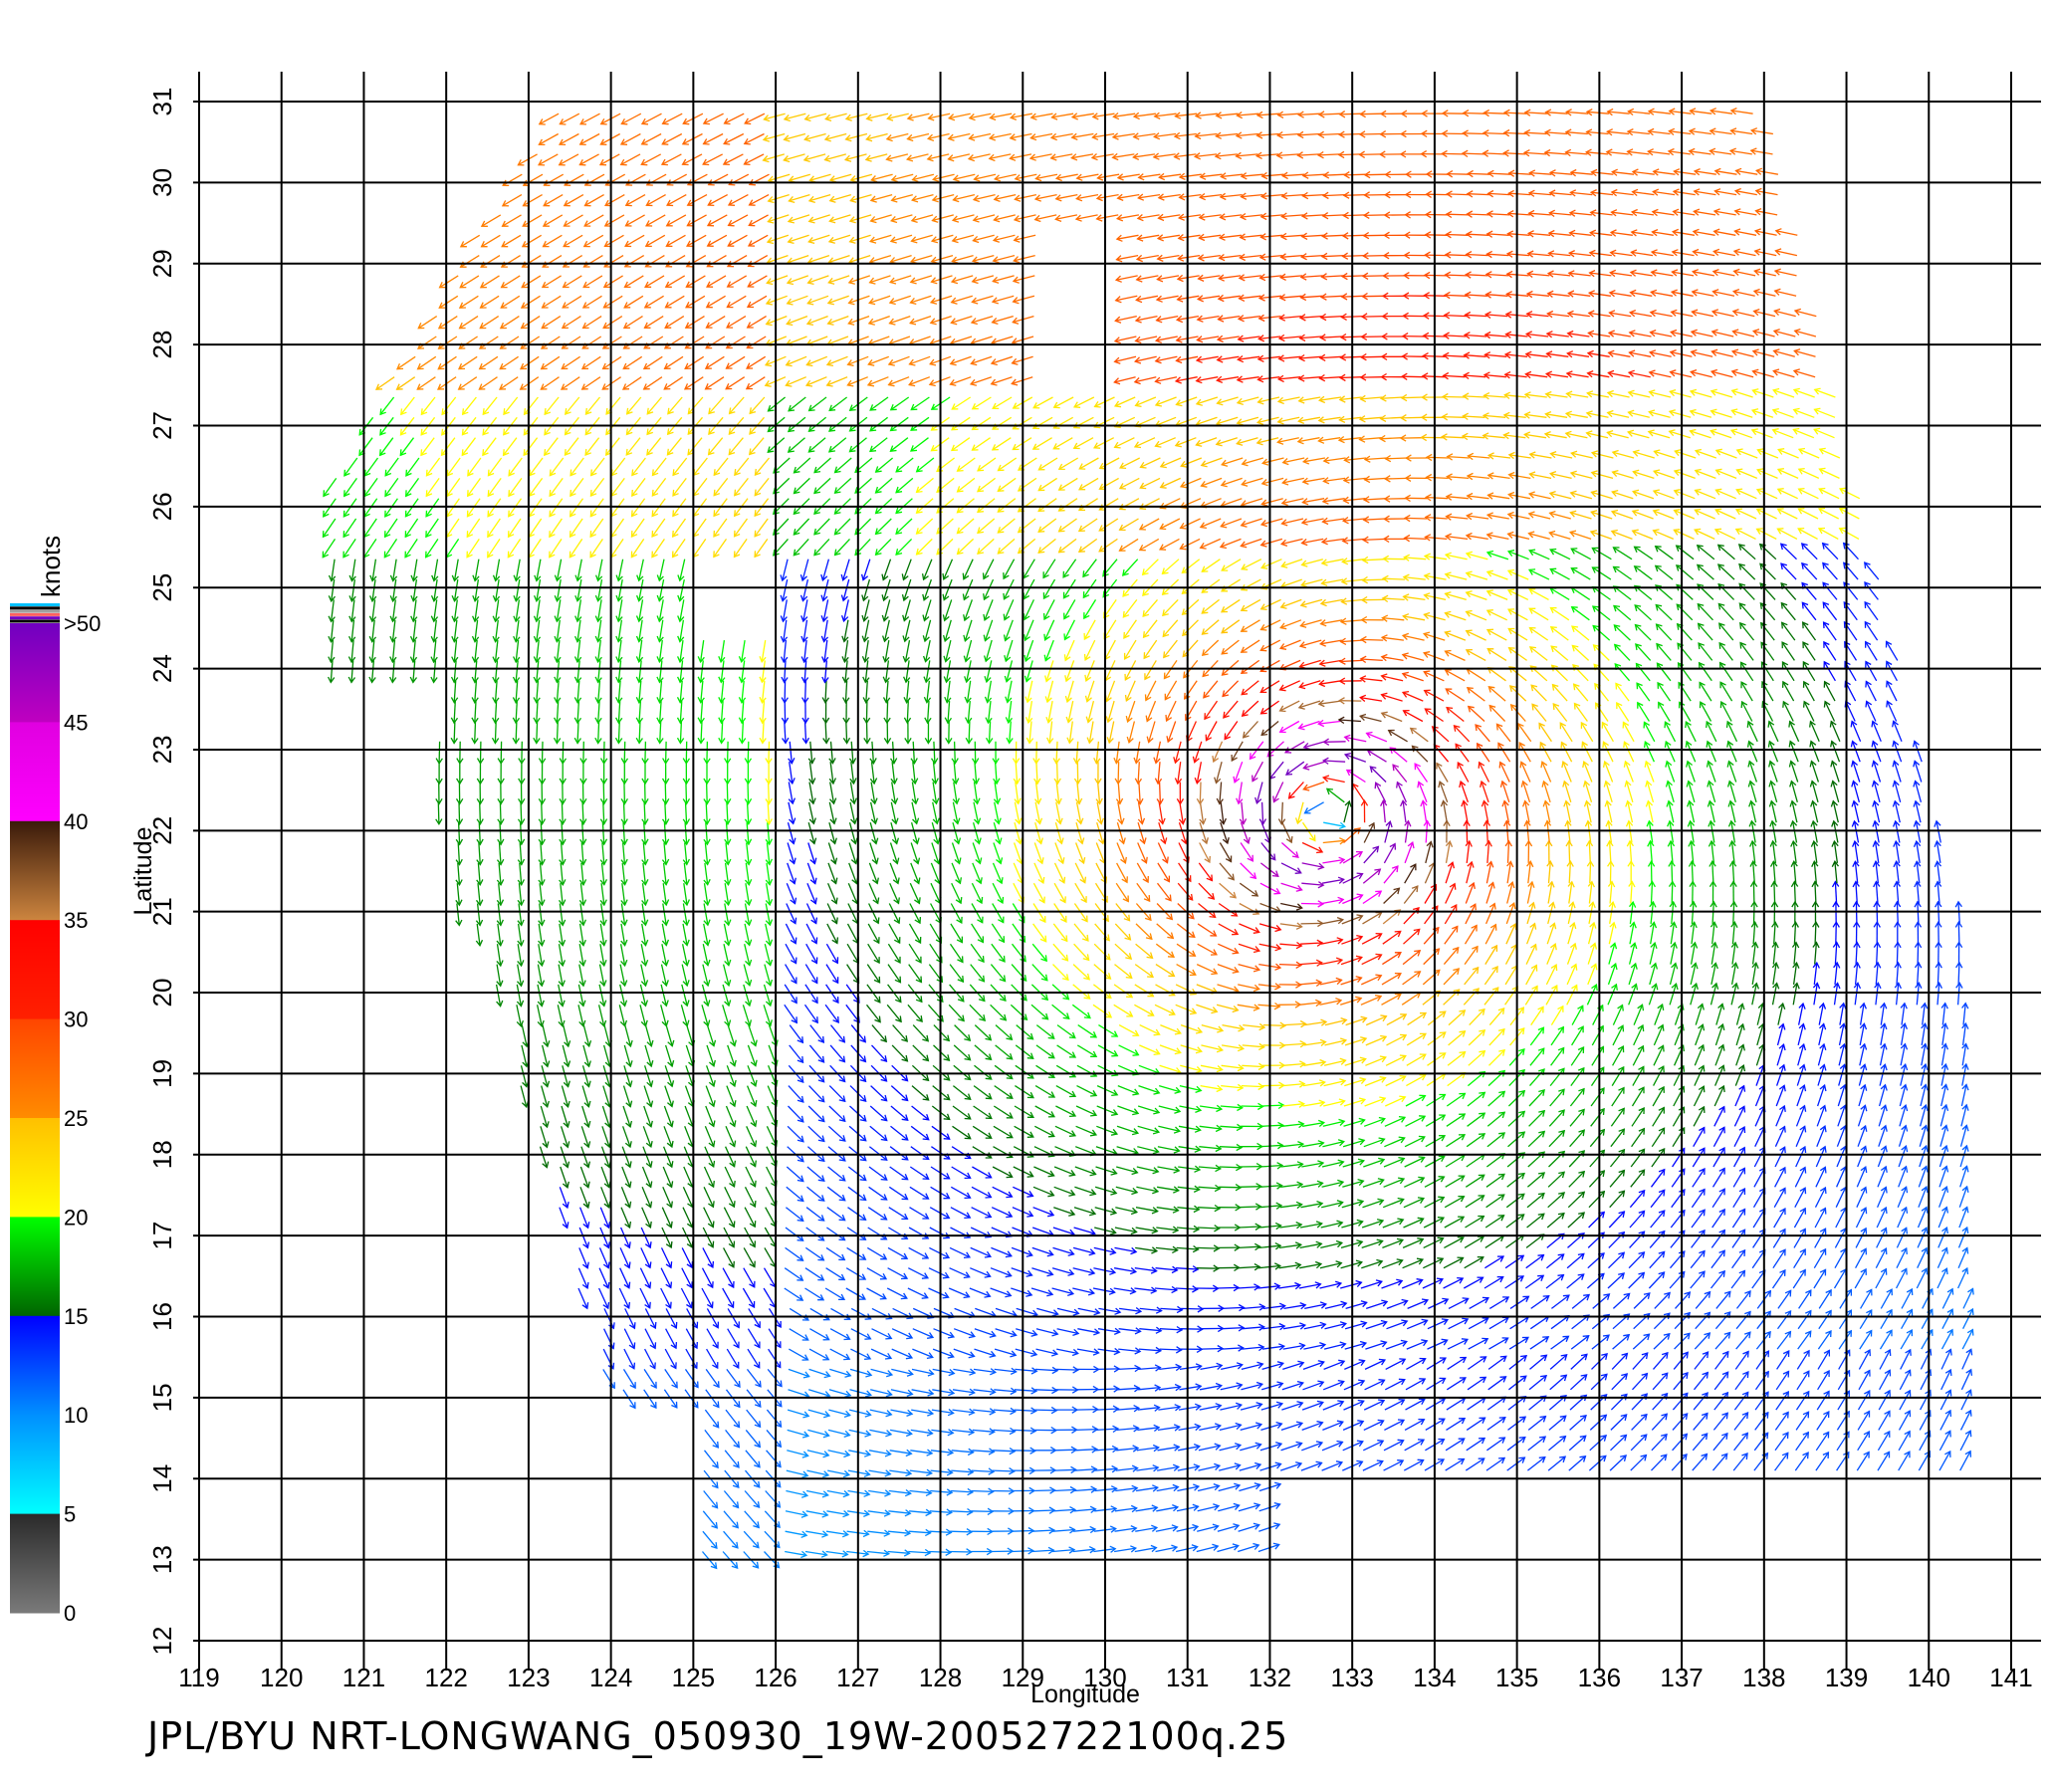 The width and height of the screenshot is (2051, 1792). Describe the element at coordinates (35, 621) in the screenshot. I see `colorbar-stripe` at that location.